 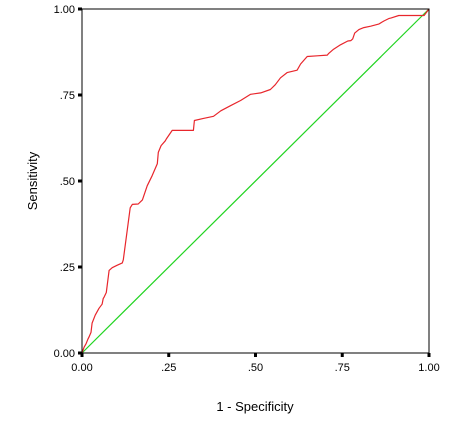 What do you see at coordinates (67, 182) in the screenshot?
I see `y-tick-label: .50` at bounding box center [67, 182].